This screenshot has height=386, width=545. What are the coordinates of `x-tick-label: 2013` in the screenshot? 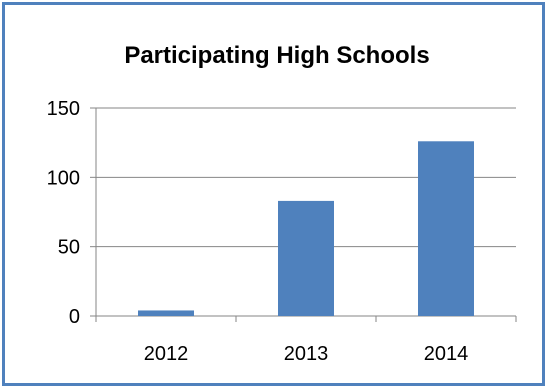 It's located at (306, 354).